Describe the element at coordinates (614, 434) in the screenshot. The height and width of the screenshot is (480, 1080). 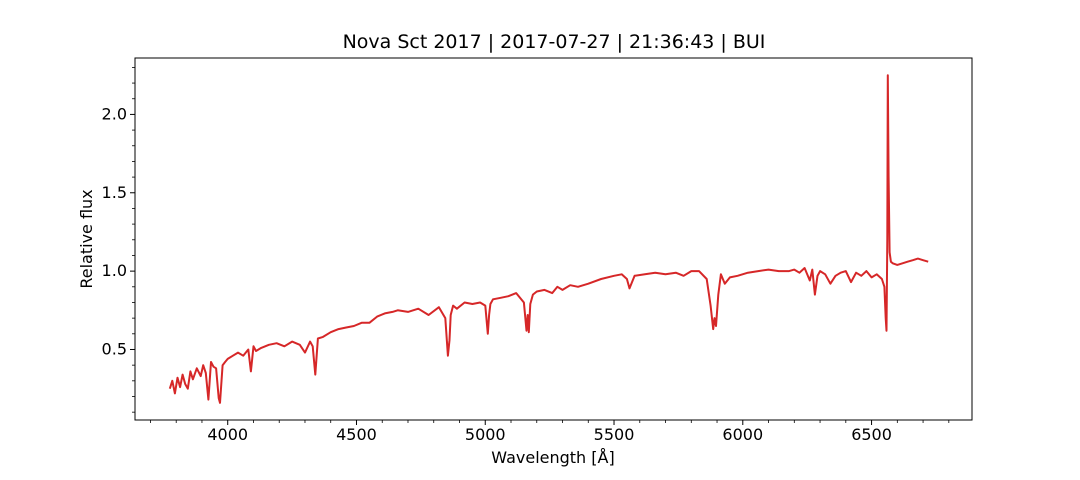
I see `x-tick-label: 5500` at that location.